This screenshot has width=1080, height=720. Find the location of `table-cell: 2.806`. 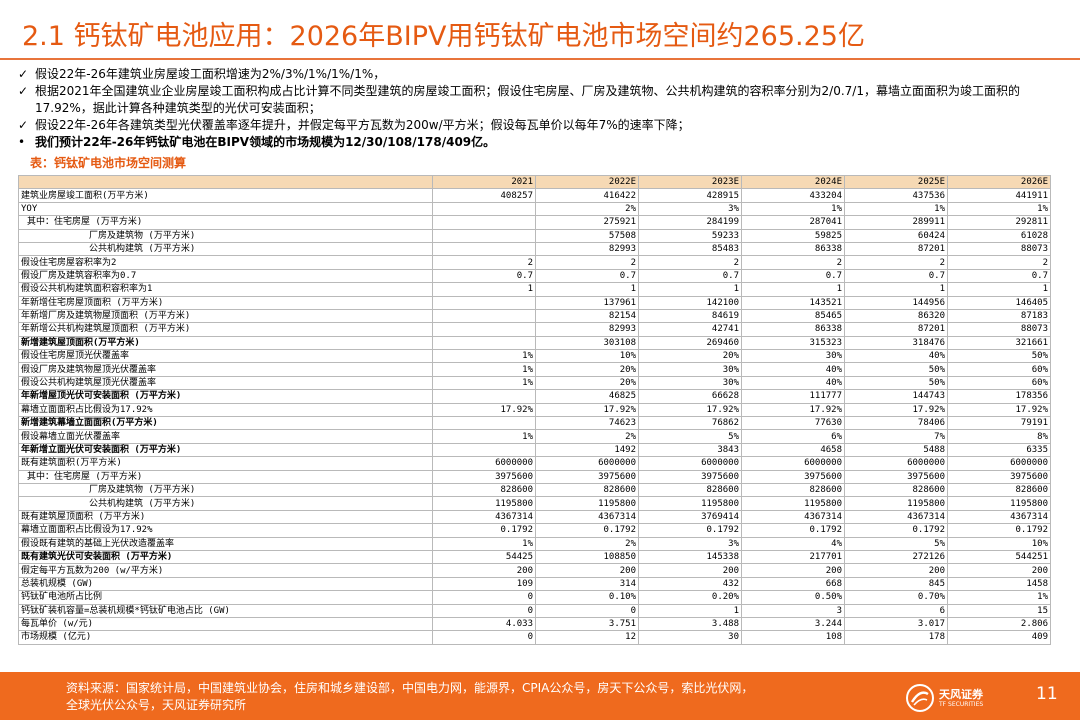

table-cell: 2.806 is located at coordinates (999, 624).